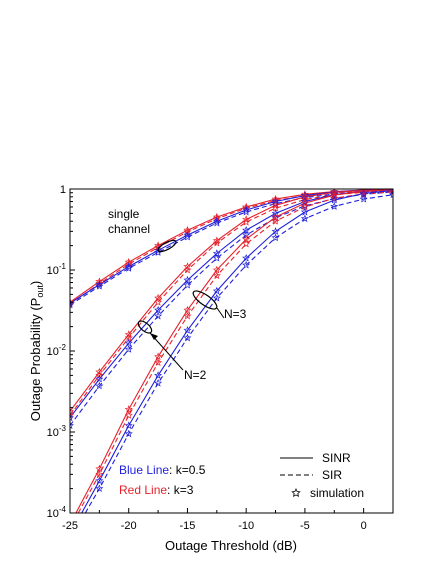 The image size is (443, 573). I want to click on y-axis-label-subscript: out, so click(40, 291).